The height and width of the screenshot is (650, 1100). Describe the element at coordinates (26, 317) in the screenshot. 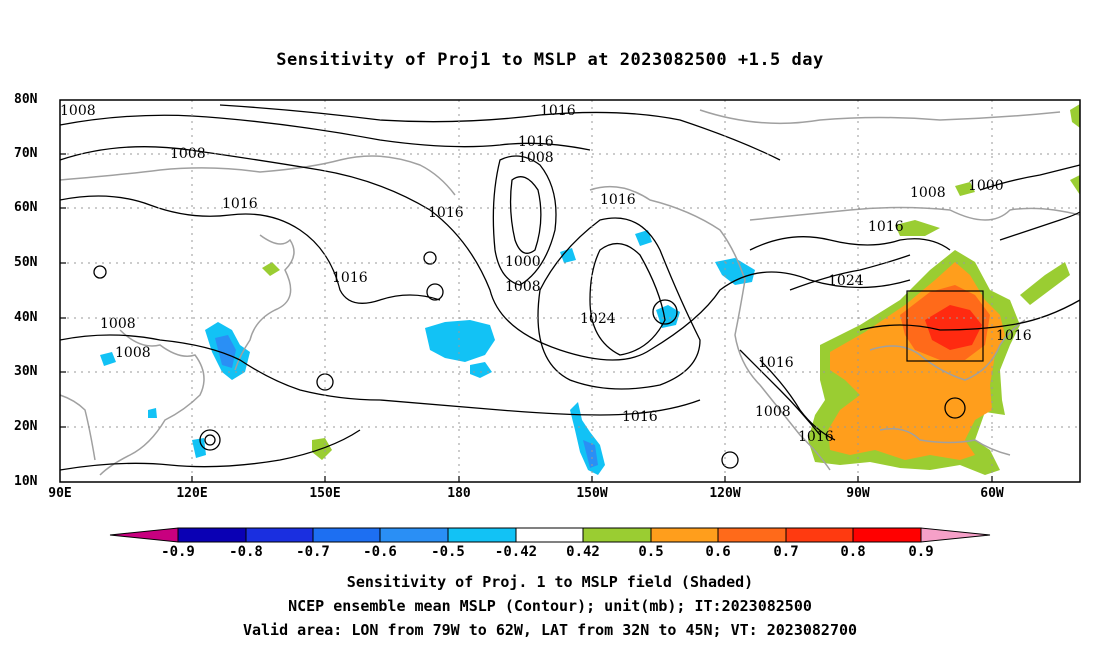

I see `lat-label: 40N` at that location.